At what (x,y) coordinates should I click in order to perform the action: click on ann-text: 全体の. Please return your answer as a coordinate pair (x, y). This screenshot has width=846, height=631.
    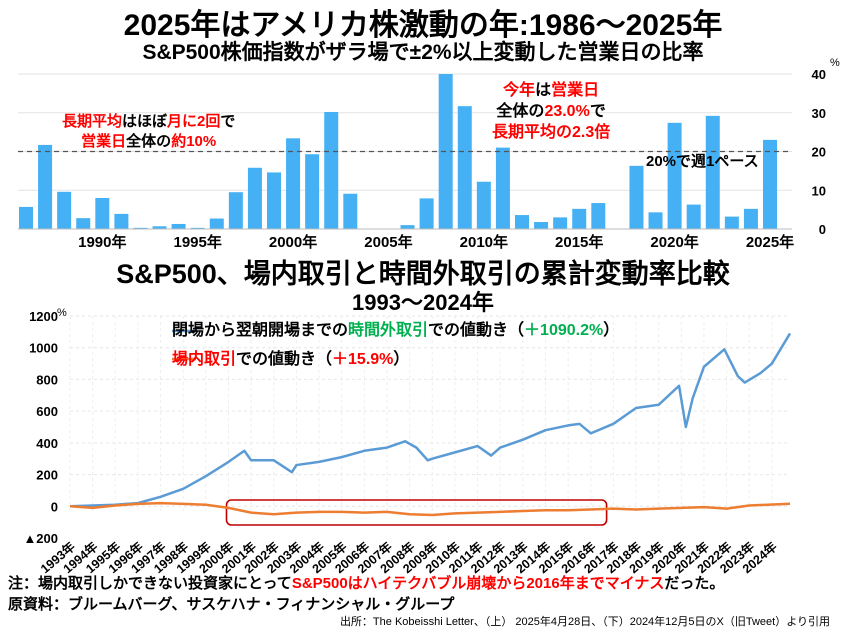
    Looking at the image, I should click on (520, 111).